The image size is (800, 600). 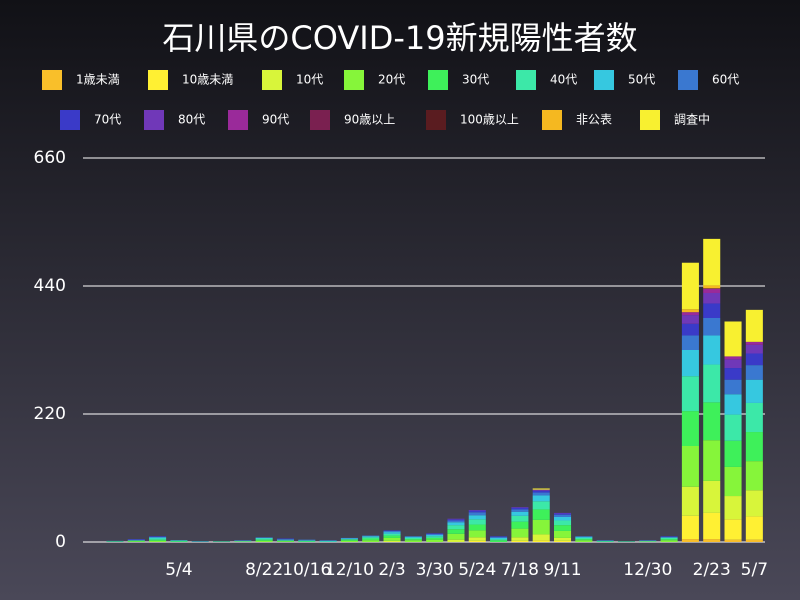 I want to click on legend-label: 10歳未満, so click(x=207, y=80).